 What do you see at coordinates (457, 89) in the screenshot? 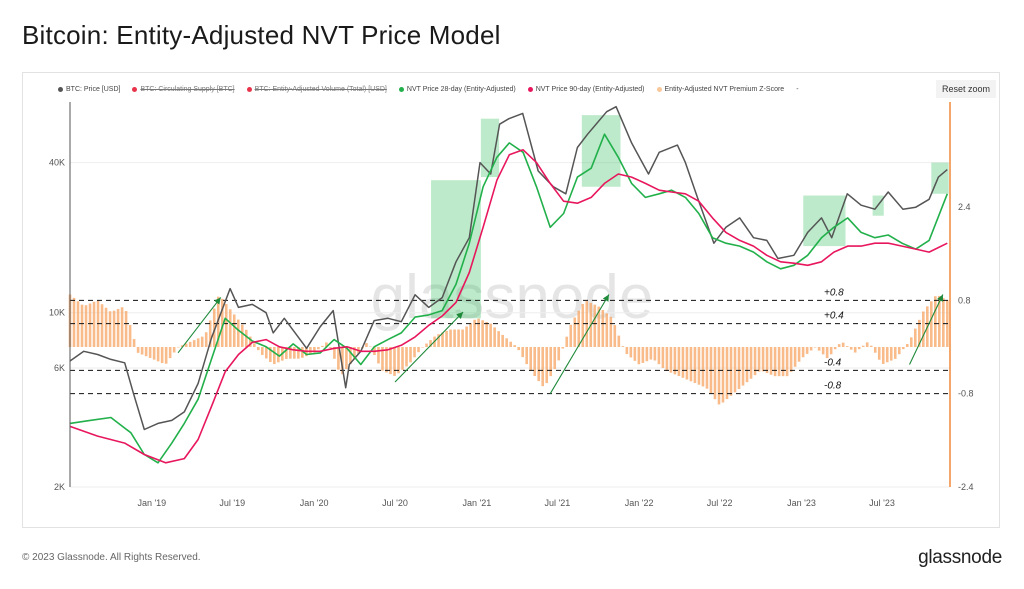
I see `legend-item: NVT Price 28-day (Entity-Adjusted)` at bounding box center [457, 89].